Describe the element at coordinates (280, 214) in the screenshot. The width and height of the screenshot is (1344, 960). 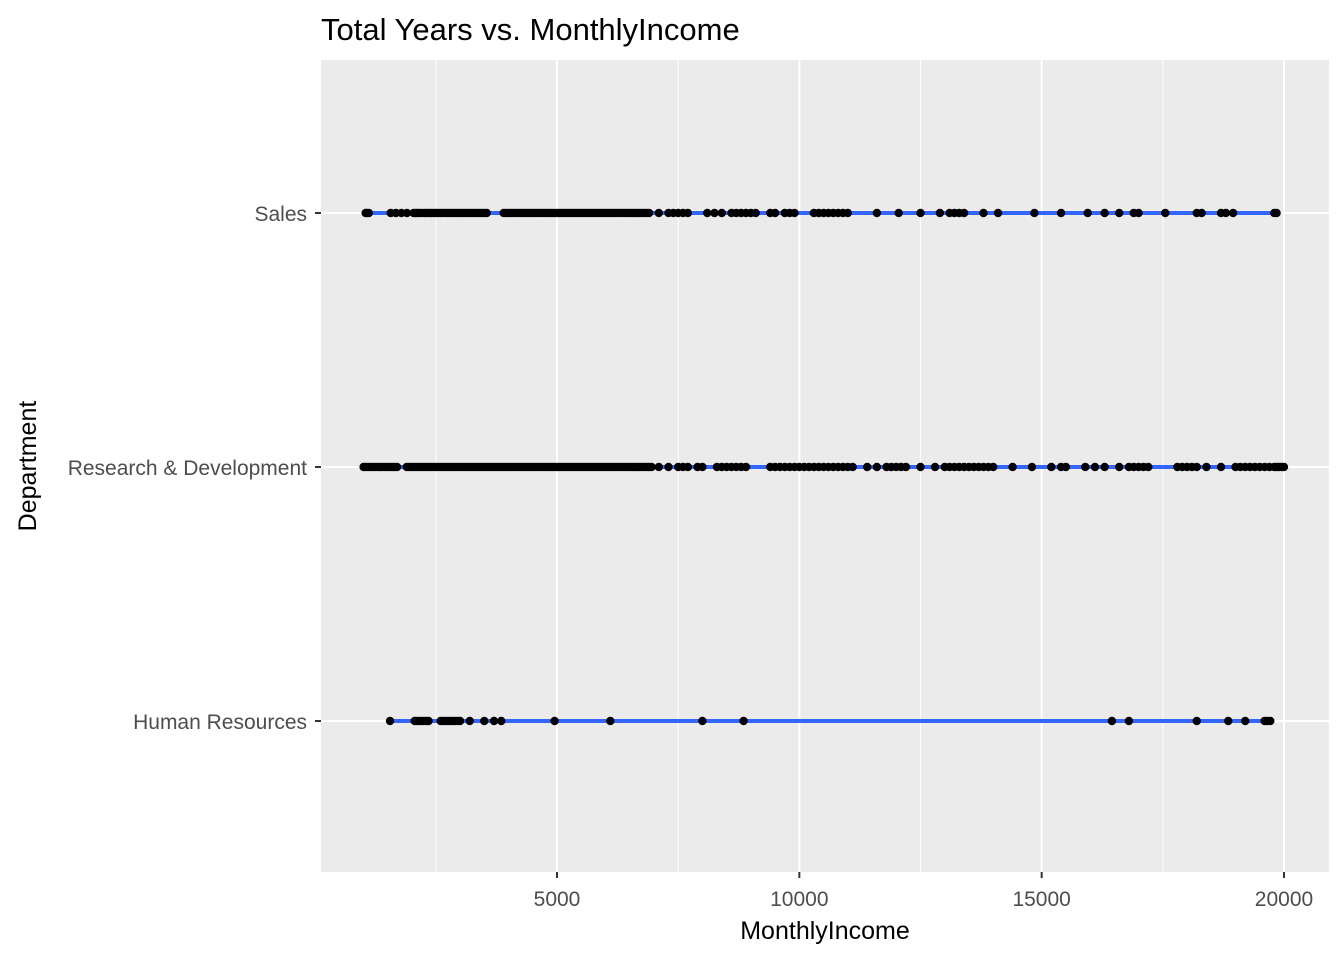
I see `y-tick-label: Sales` at that location.